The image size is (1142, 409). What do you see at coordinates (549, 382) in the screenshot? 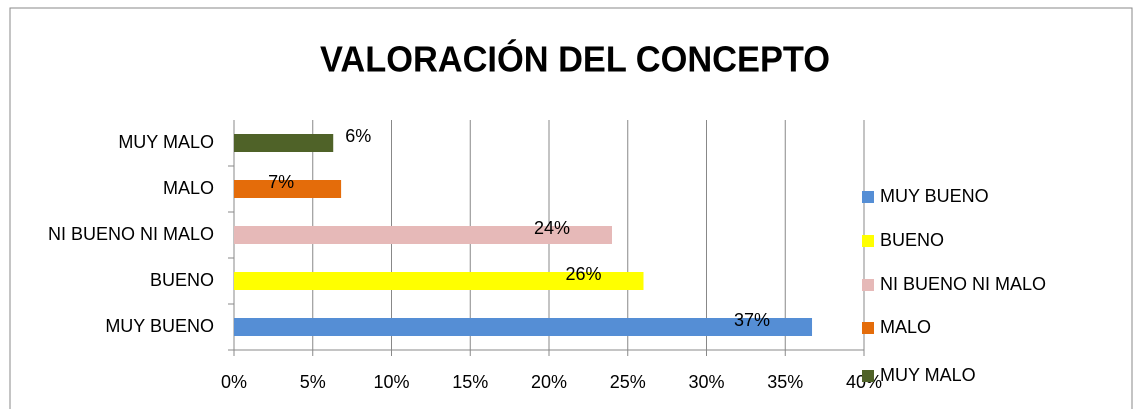
I see `x-tick-label: 20%` at bounding box center [549, 382].